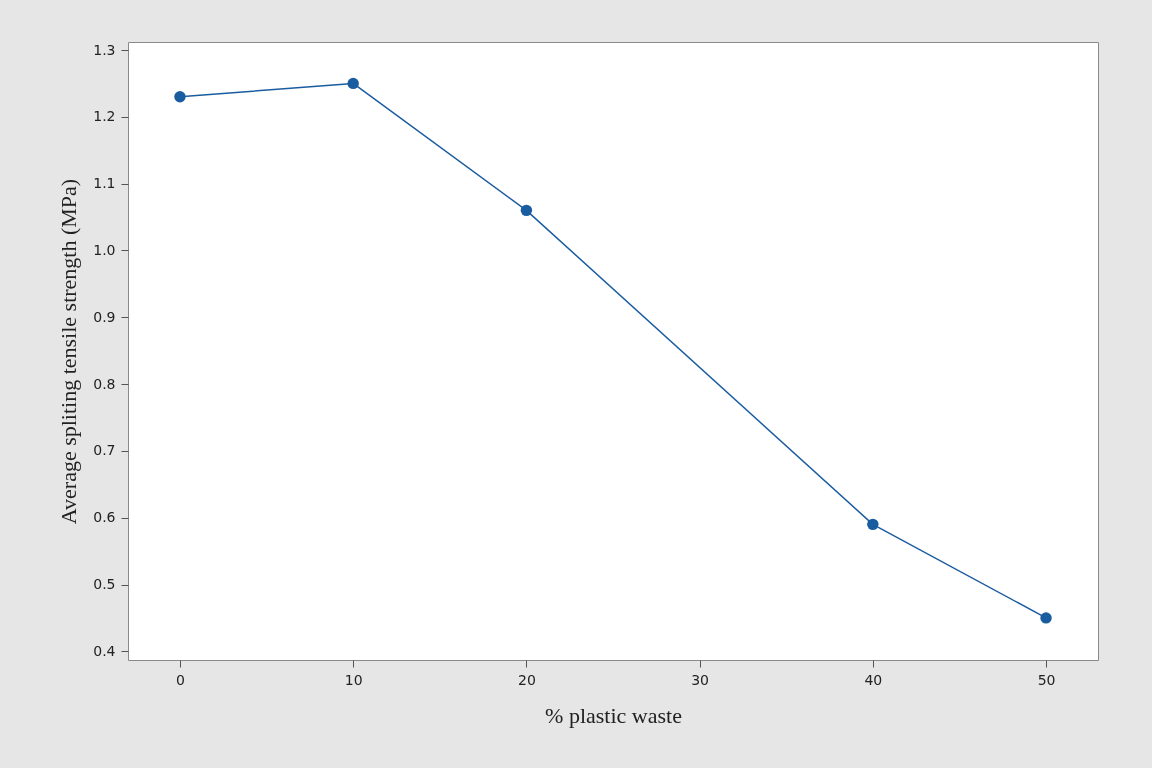 The height and width of the screenshot is (768, 1152). Describe the element at coordinates (104, 249) in the screenshot. I see `y-tick-label: 1.0` at that location.